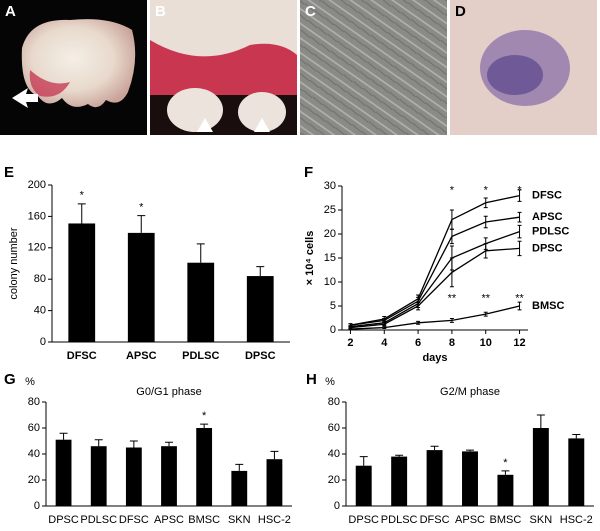 The height and width of the screenshot is (531, 600). I want to click on y-axis-label: × 10⁴ cells, so click(310, 258).